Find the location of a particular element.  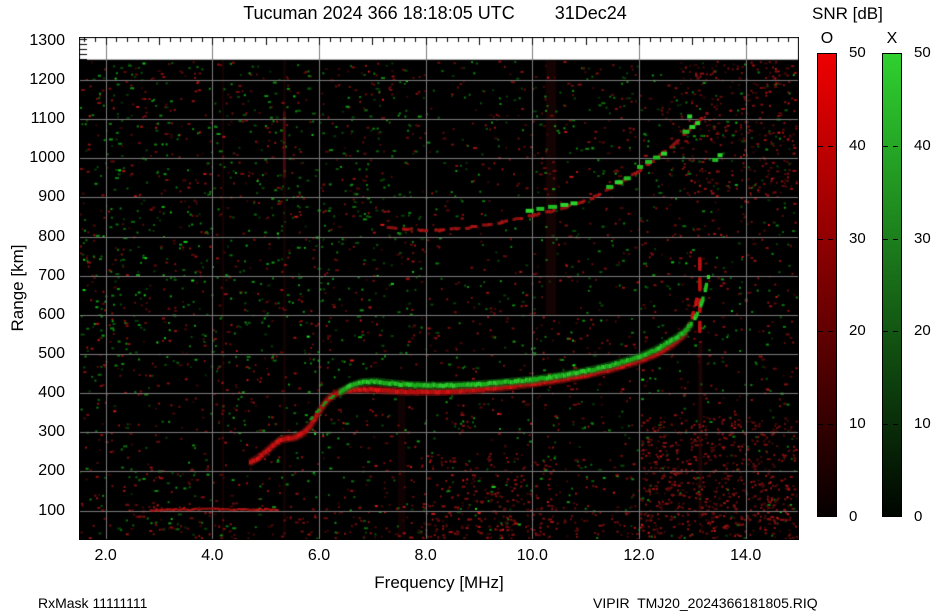

y-tick-label: 400 is located at coordinates (51, 393).